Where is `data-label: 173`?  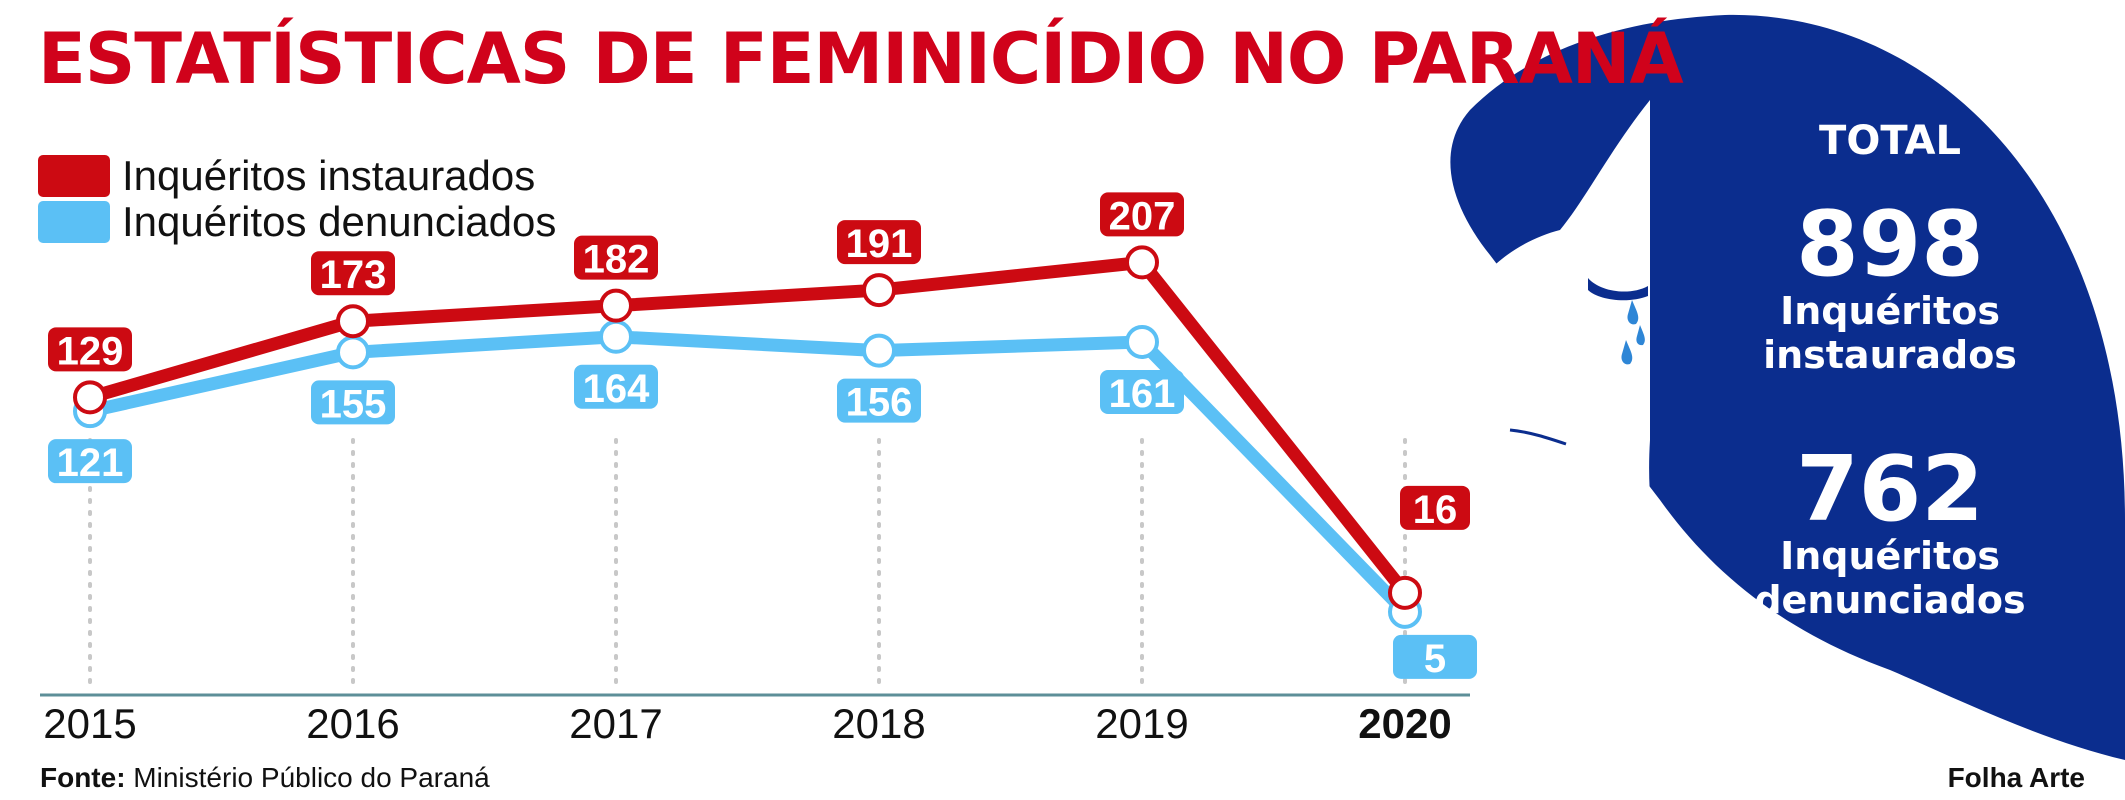
data-label: 173 is located at coordinates (353, 275).